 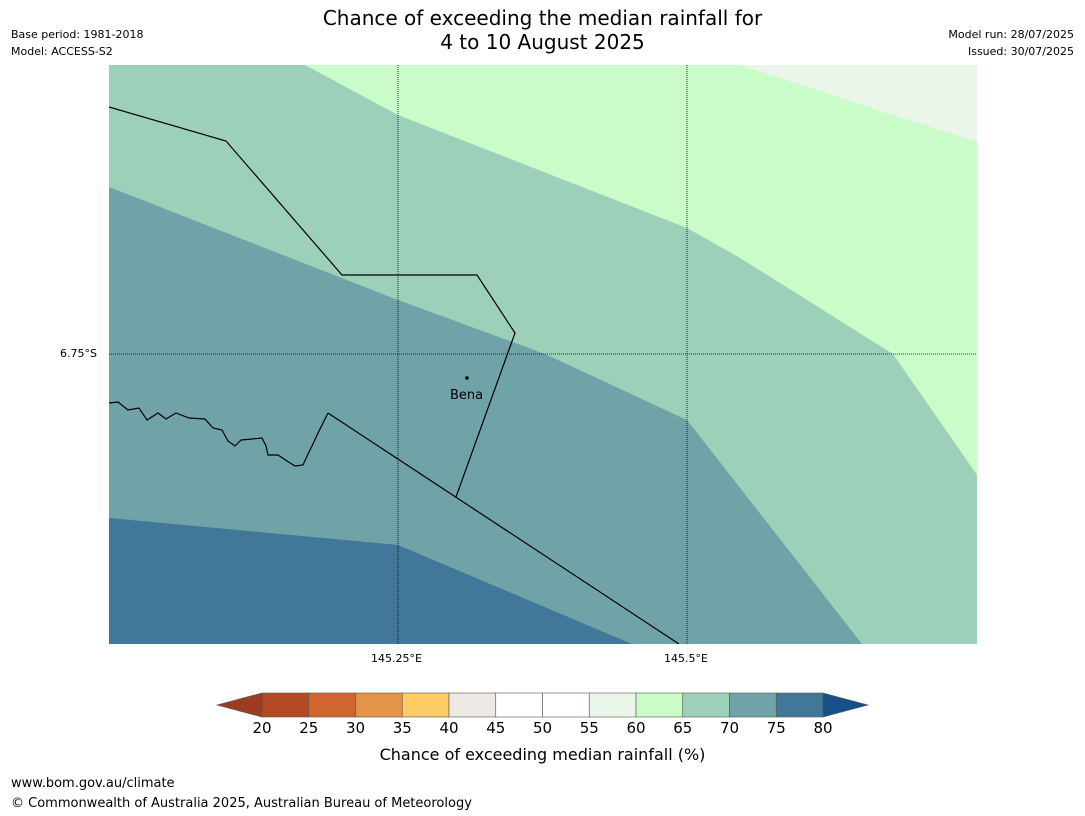 I want to click on base-period: Base period: 1981-2018, so click(x=77, y=34).